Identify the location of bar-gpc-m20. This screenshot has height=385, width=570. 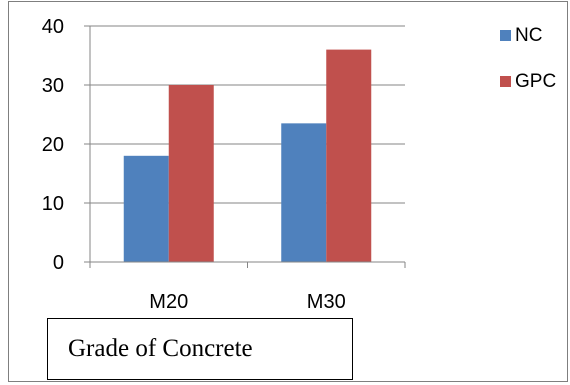
(191, 173).